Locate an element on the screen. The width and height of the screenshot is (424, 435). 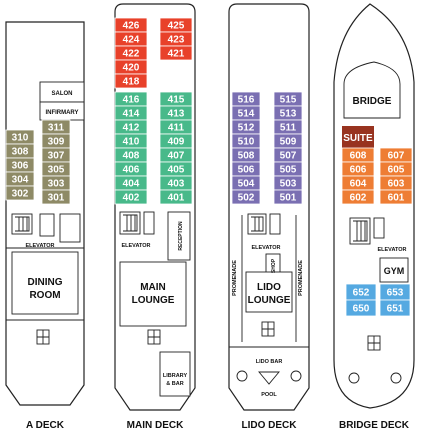
lido-right-cabin-number: 515 is located at coordinates (288, 100).